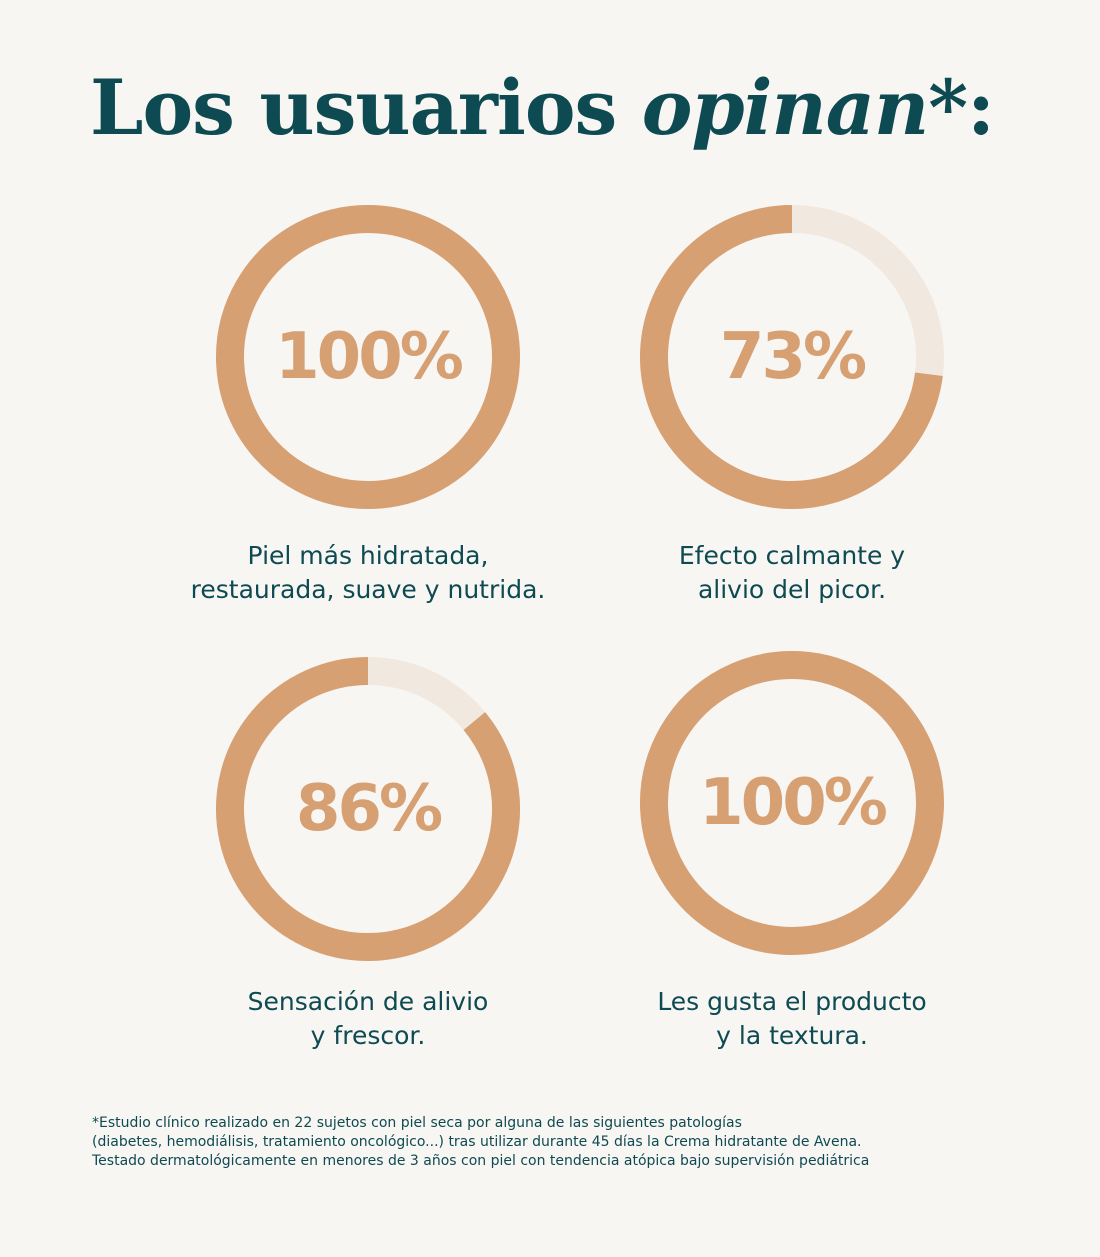  What do you see at coordinates (368, 1001) in the screenshot?
I see `caption-line: Sensación de alivio` at bounding box center [368, 1001].